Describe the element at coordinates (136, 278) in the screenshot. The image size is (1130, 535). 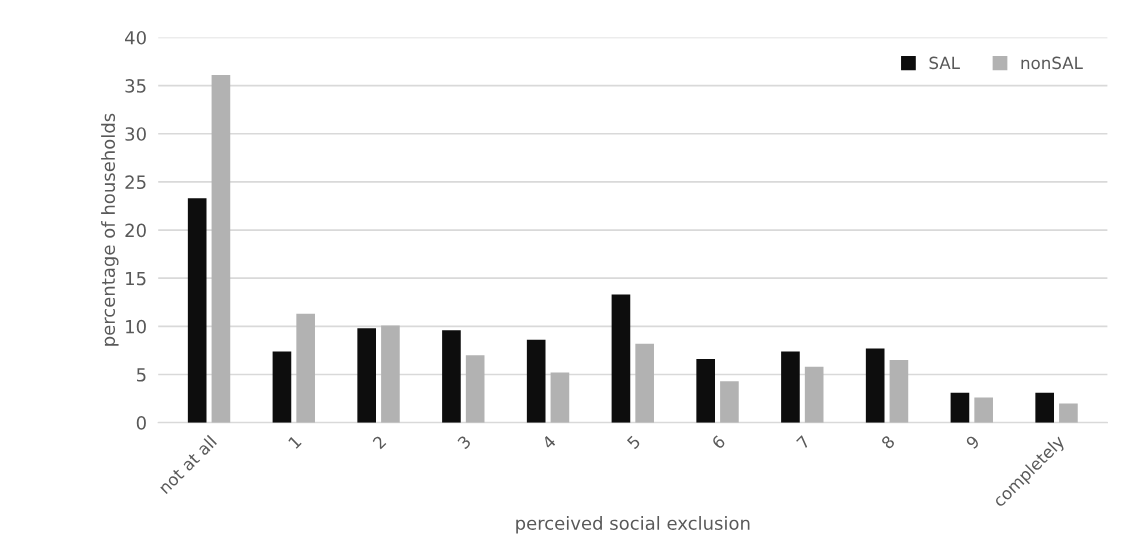
I see `y-tick-label: 15` at that location.